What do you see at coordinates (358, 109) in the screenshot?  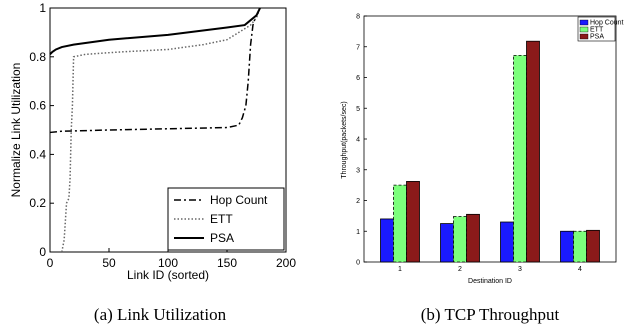 I see `y-tick-label: 5` at bounding box center [358, 109].